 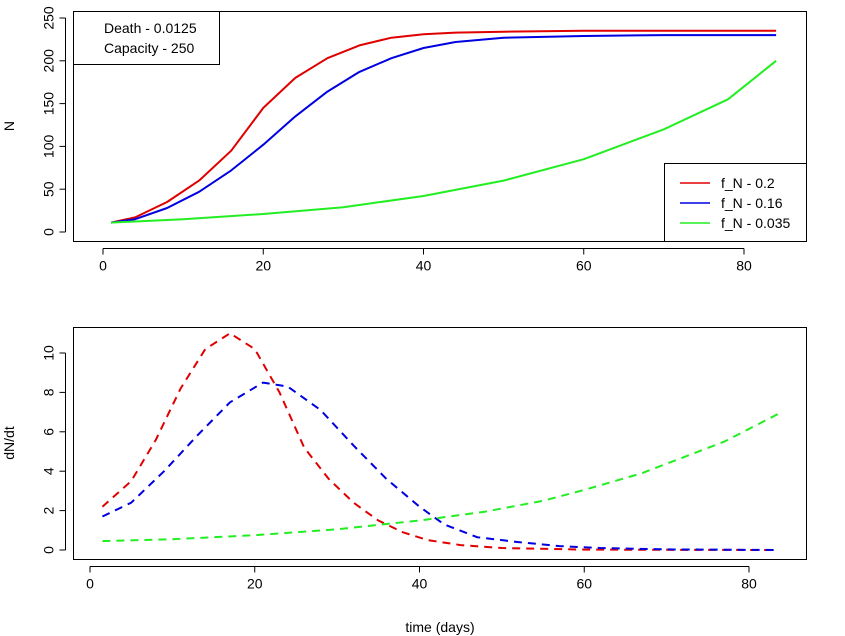 I want to click on legend-label-green: f_N - 0.035, so click(x=755, y=223).